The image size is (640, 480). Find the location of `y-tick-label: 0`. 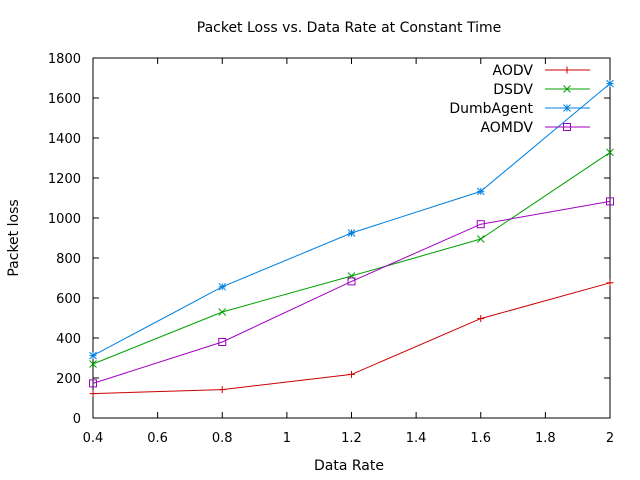

y-tick-label: 0 is located at coordinates (77, 419).